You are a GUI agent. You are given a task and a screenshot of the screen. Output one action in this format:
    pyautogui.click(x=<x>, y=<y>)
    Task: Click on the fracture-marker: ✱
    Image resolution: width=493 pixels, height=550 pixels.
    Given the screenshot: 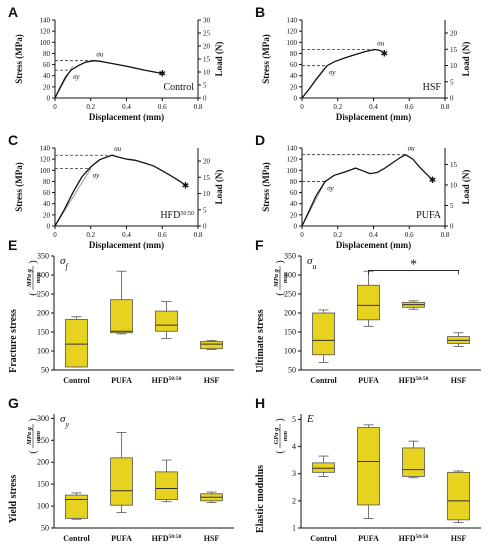 What is the action you would take?
    pyautogui.click(x=186, y=185)
    